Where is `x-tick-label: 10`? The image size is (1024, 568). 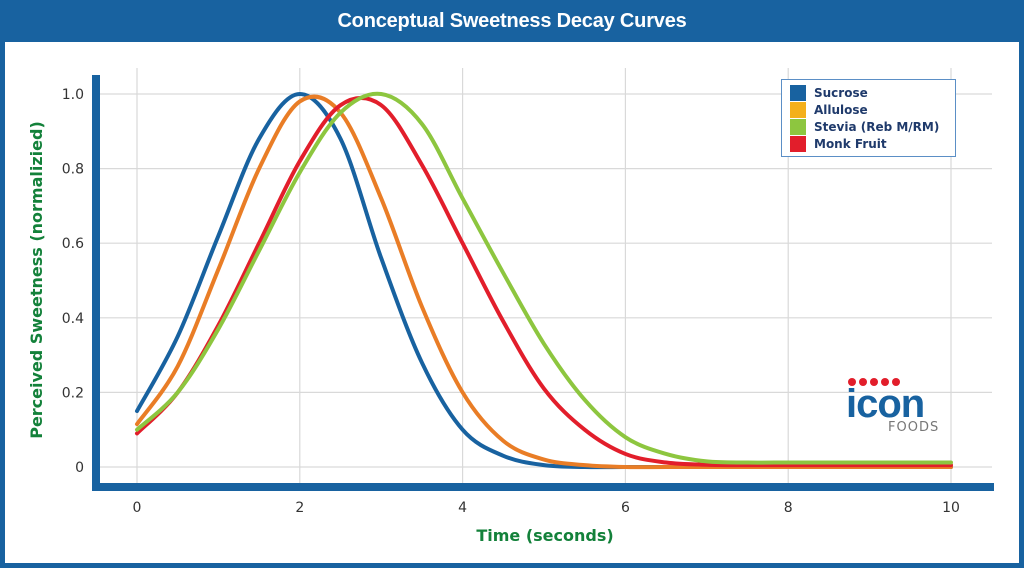 x-tick-label: 10 is located at coordinates (951, 508).